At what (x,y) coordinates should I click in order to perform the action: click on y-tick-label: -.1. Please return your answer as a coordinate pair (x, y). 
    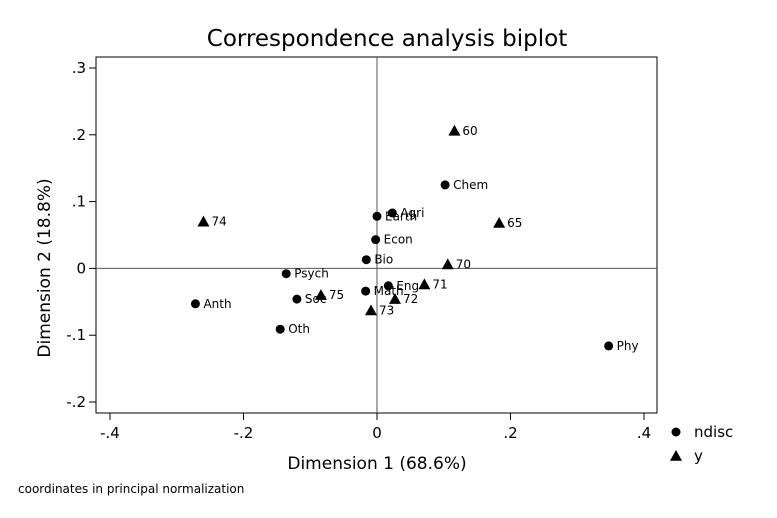
    Looking at the image, I should click on (76, 335).